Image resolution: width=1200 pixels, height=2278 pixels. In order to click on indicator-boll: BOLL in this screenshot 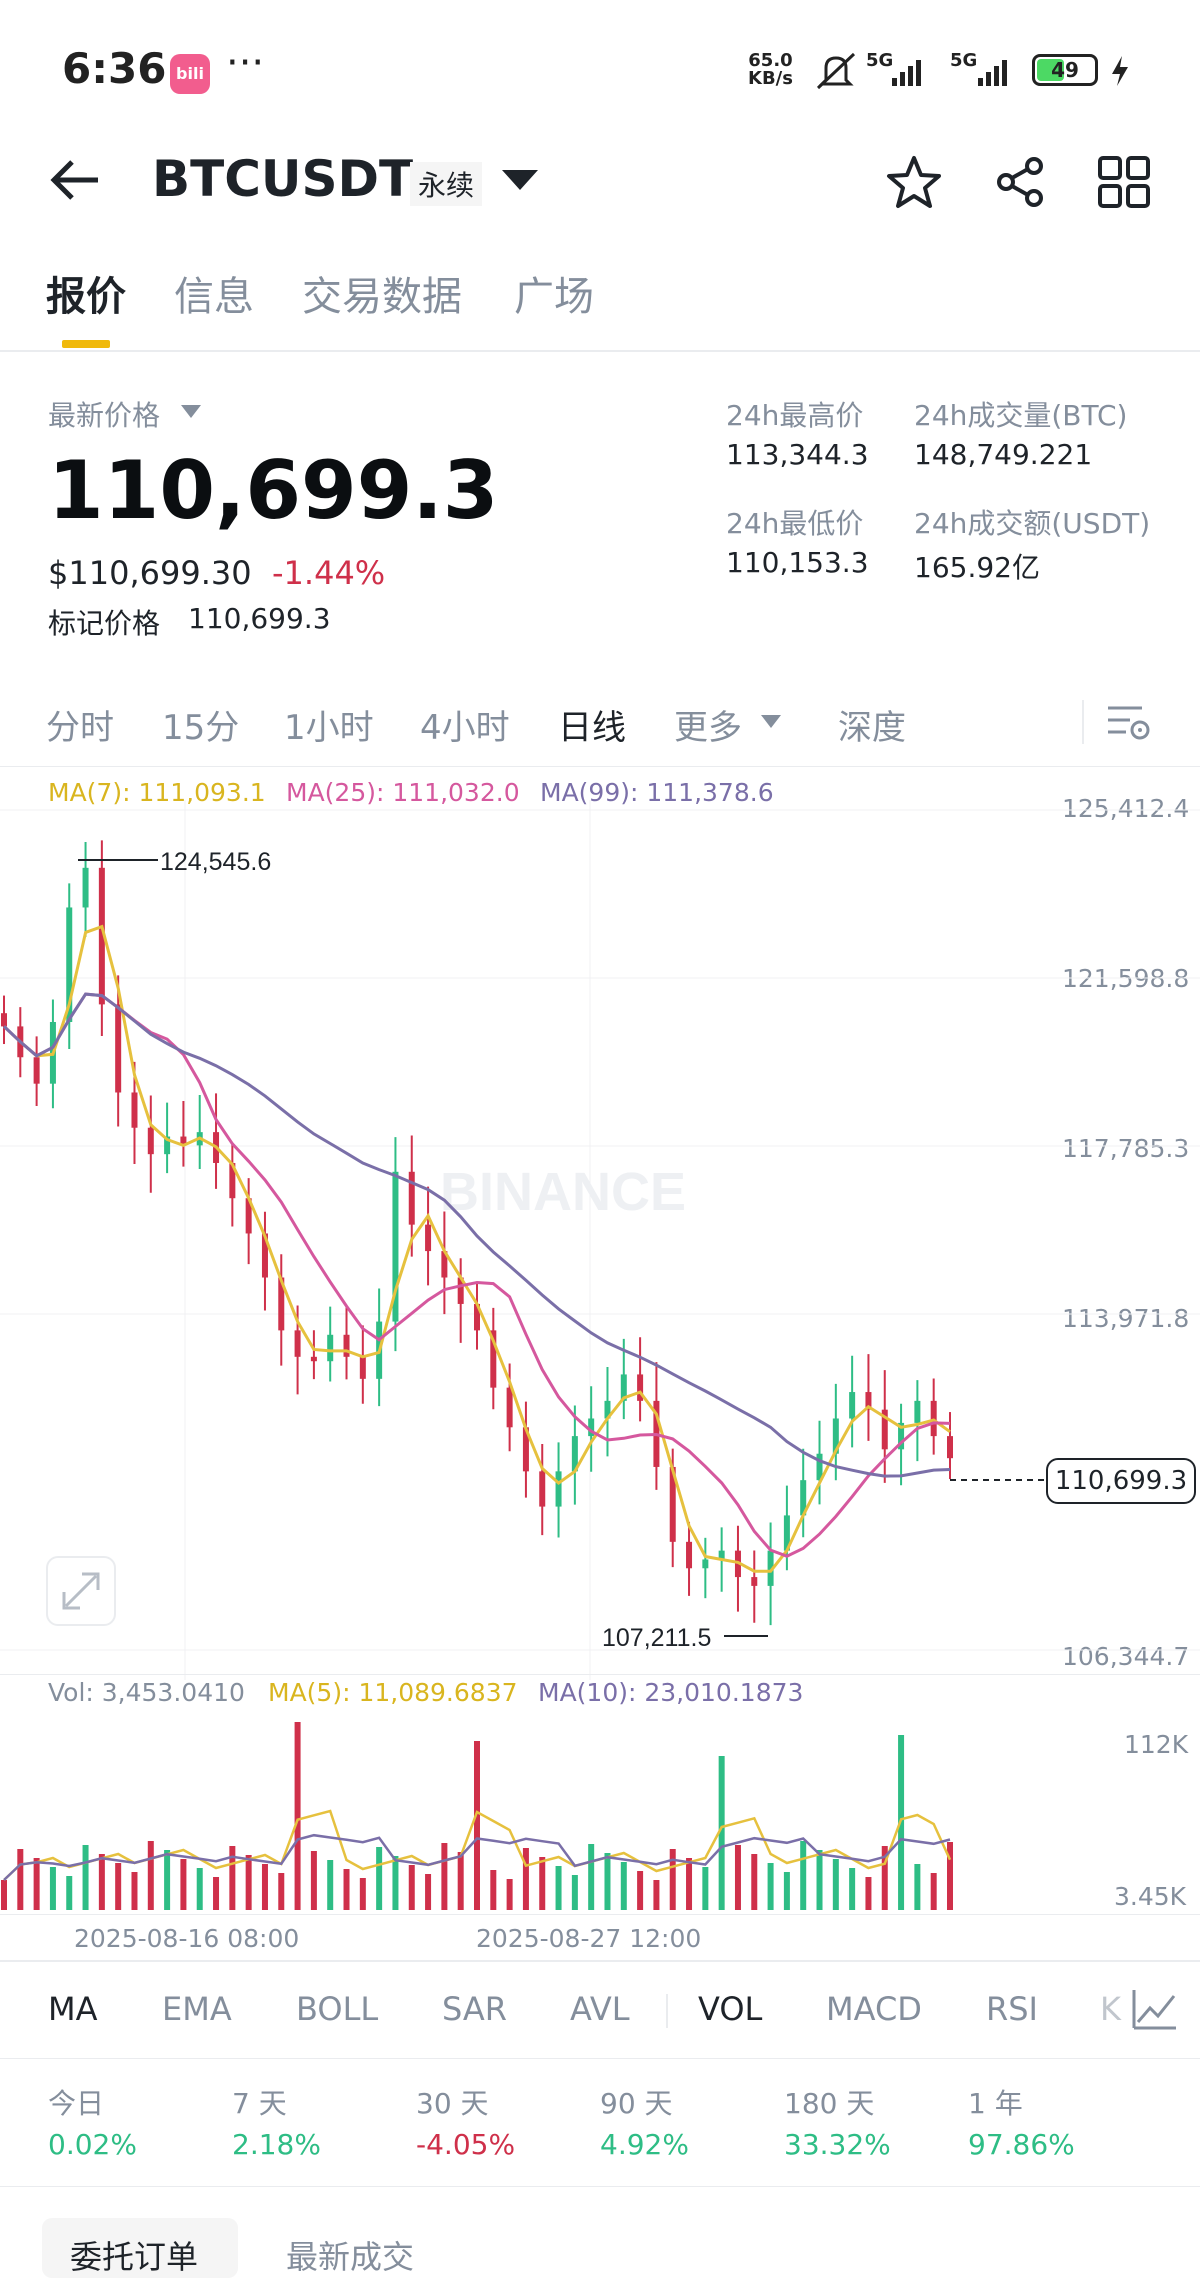, I will do `click(337, 2009)`.